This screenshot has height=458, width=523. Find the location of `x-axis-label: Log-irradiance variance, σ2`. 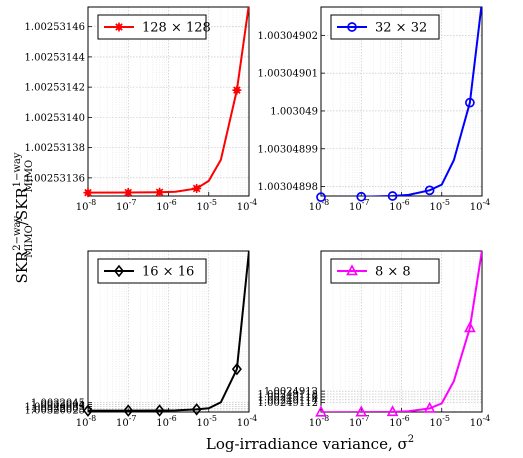

x-axis-label: Log-irradiance variance, σ2 is located at coordinates (310, 443).